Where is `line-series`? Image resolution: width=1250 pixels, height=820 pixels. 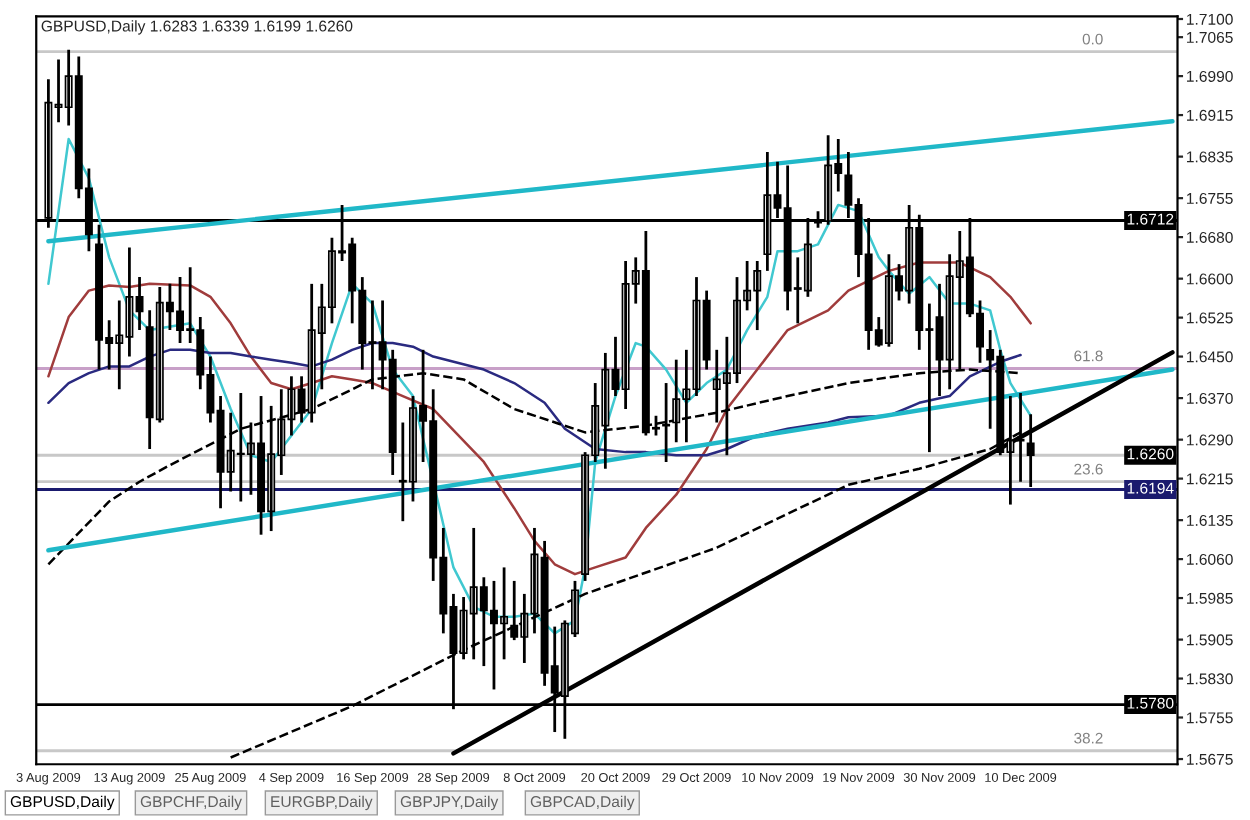 line-series is located at coordinates (534, 399).